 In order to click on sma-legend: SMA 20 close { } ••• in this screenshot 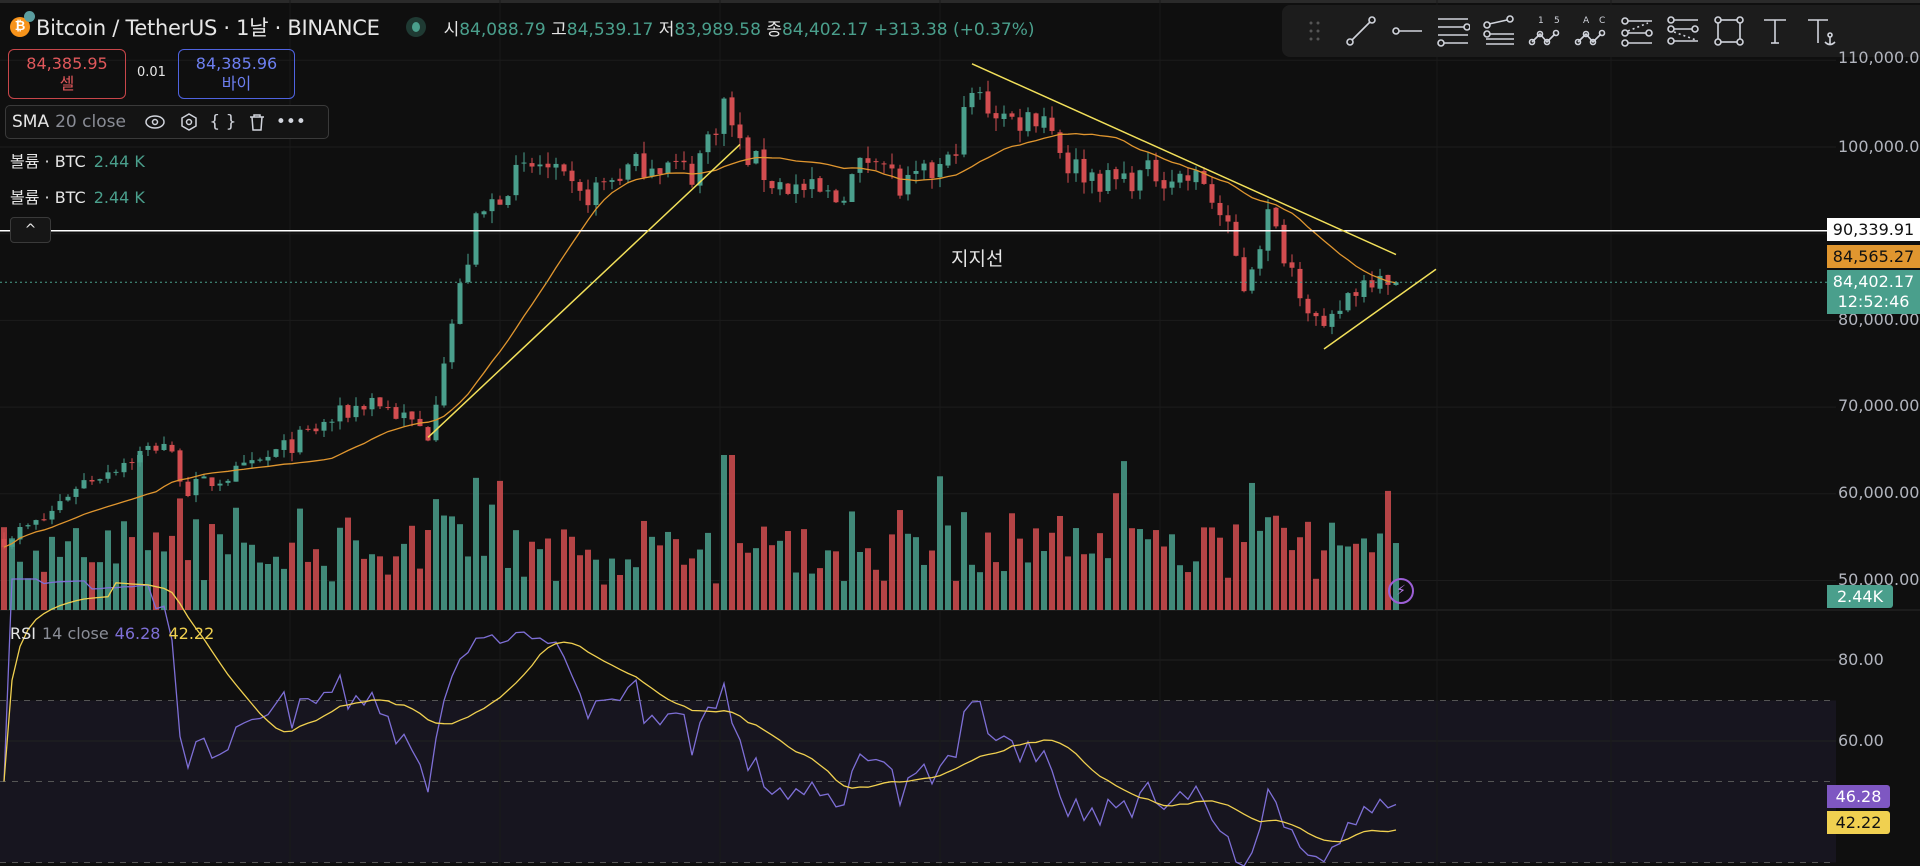, I will do `click(167, 122)`.